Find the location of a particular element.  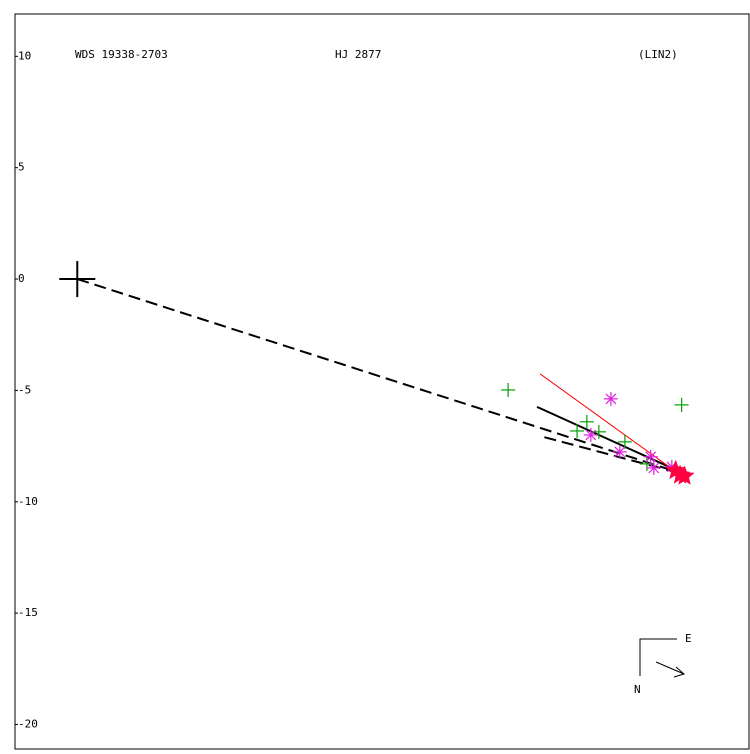

star is located at coordinates (684, 475).